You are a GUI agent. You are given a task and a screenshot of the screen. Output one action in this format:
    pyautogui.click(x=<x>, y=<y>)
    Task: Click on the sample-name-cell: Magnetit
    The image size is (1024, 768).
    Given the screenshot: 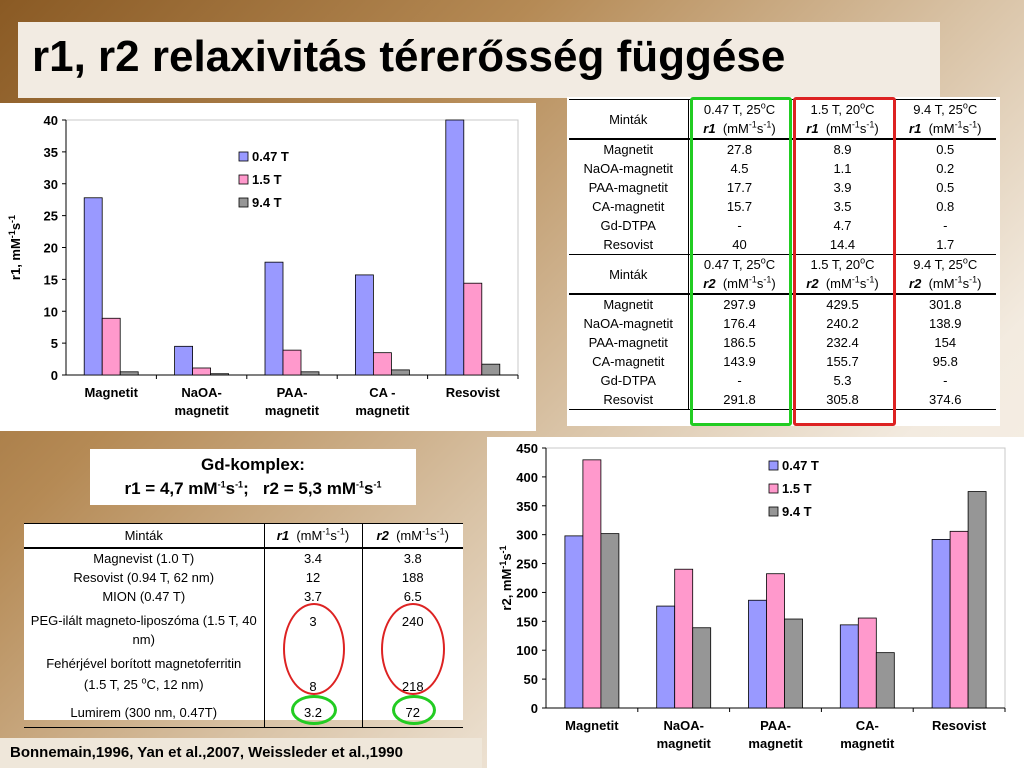 What is the action you would take?
    pyautogui.click(x=629, y=304)
    